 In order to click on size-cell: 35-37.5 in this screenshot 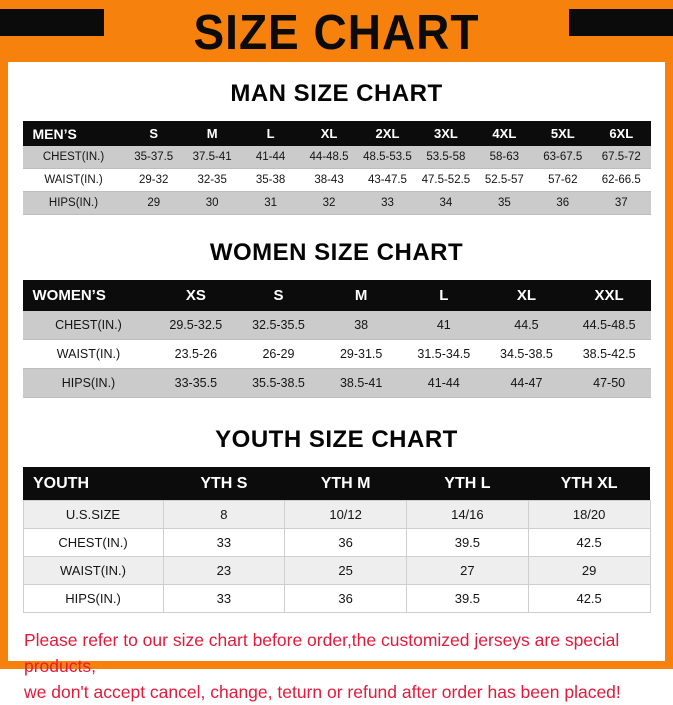, I will do `click(153, 157)`.